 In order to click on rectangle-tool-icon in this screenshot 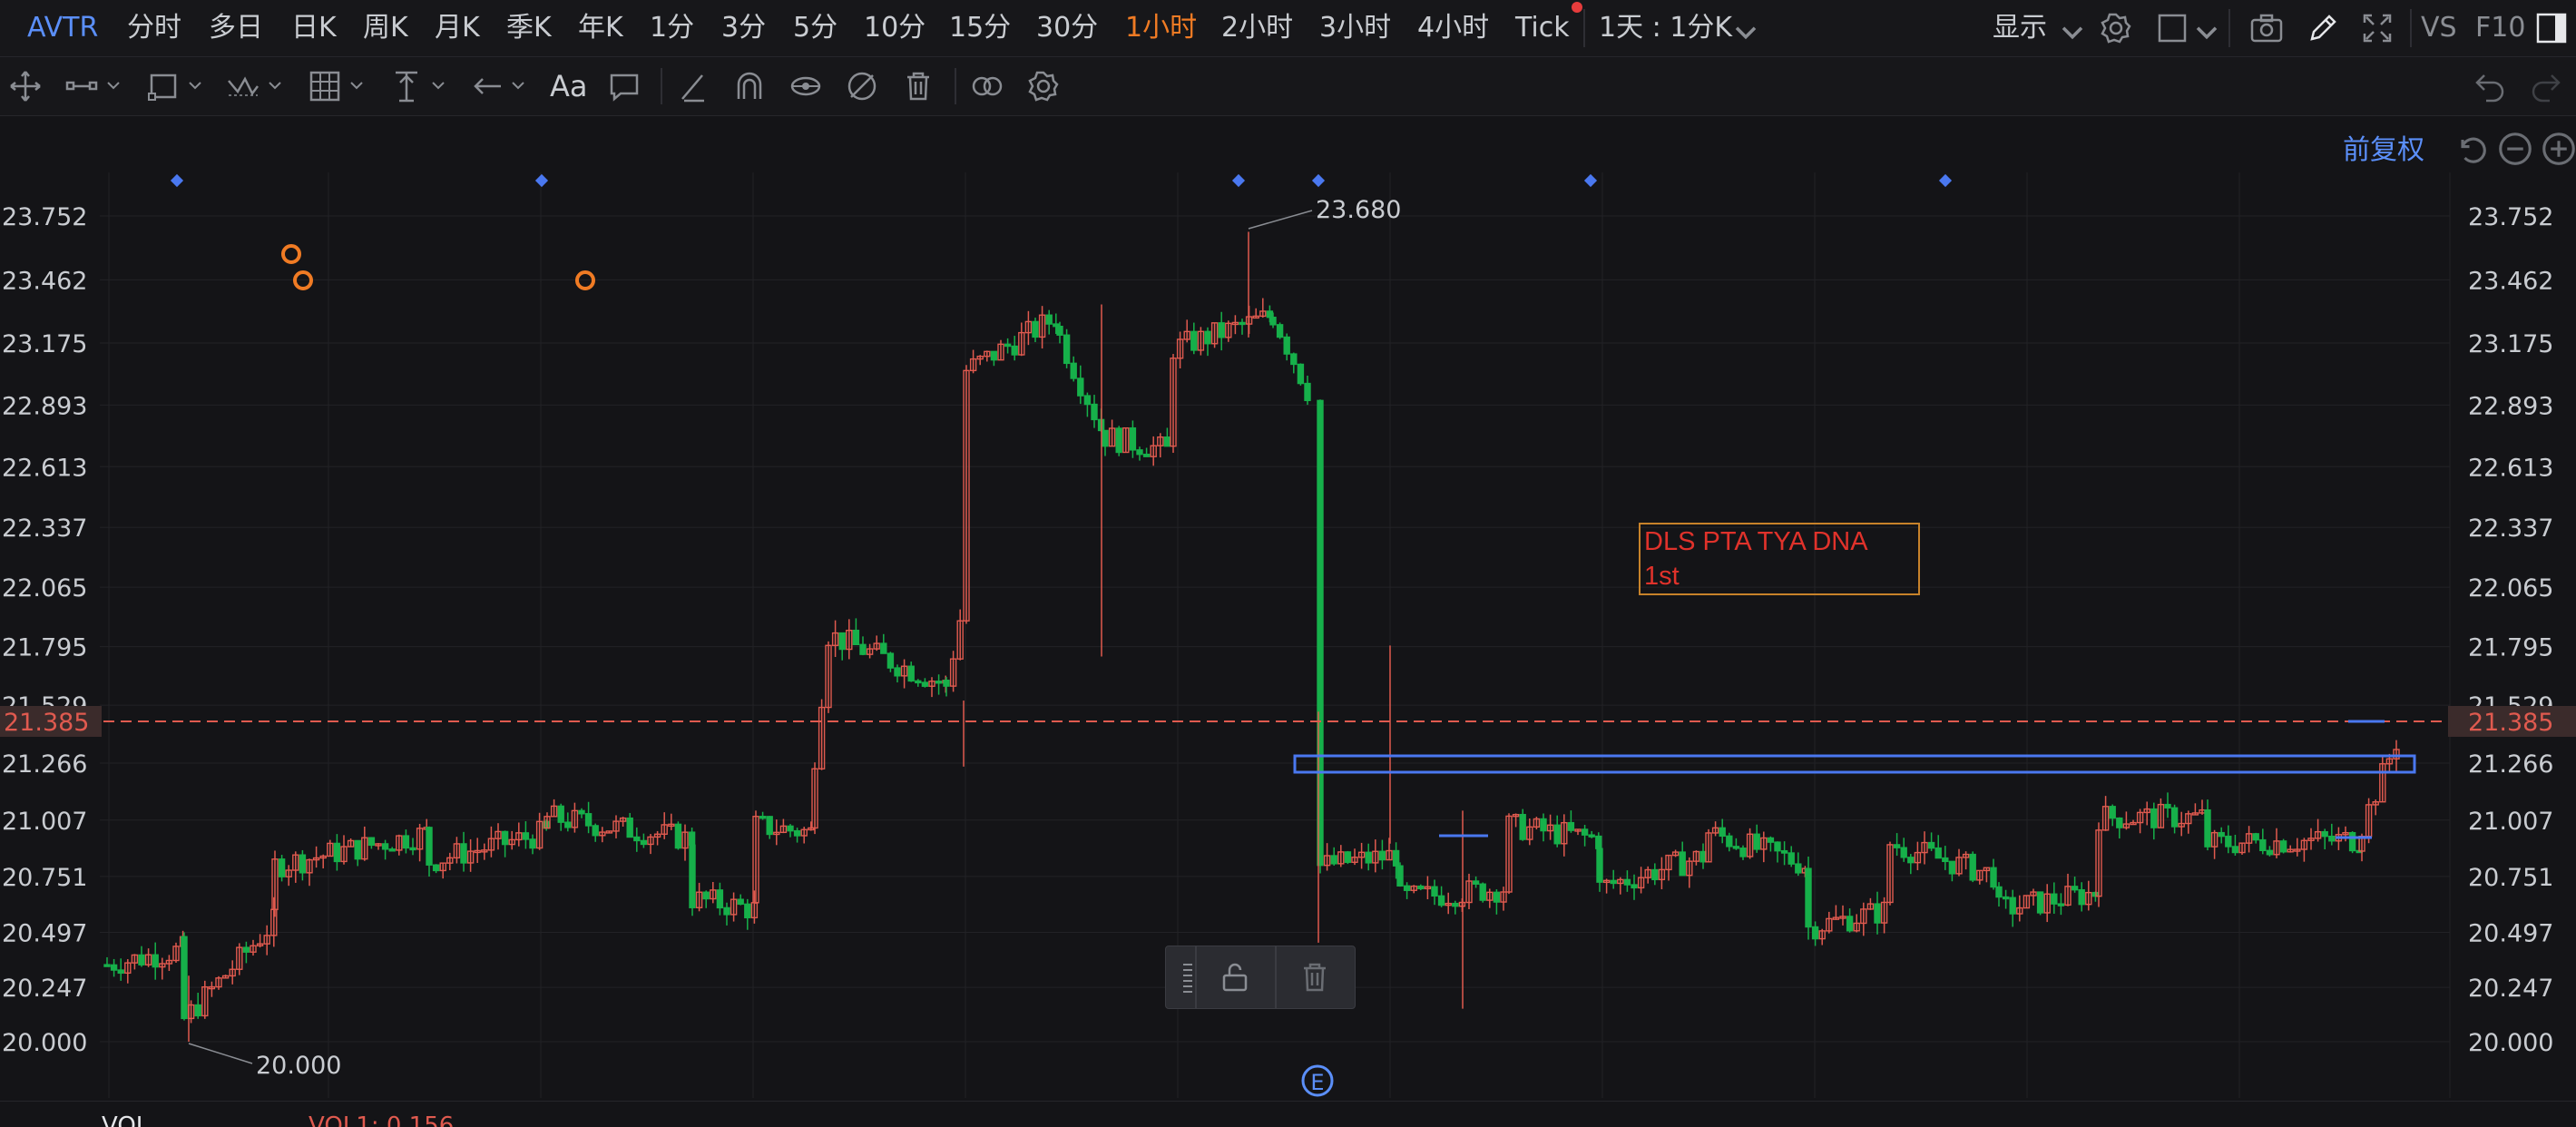, I will do `click(163, 86)`.